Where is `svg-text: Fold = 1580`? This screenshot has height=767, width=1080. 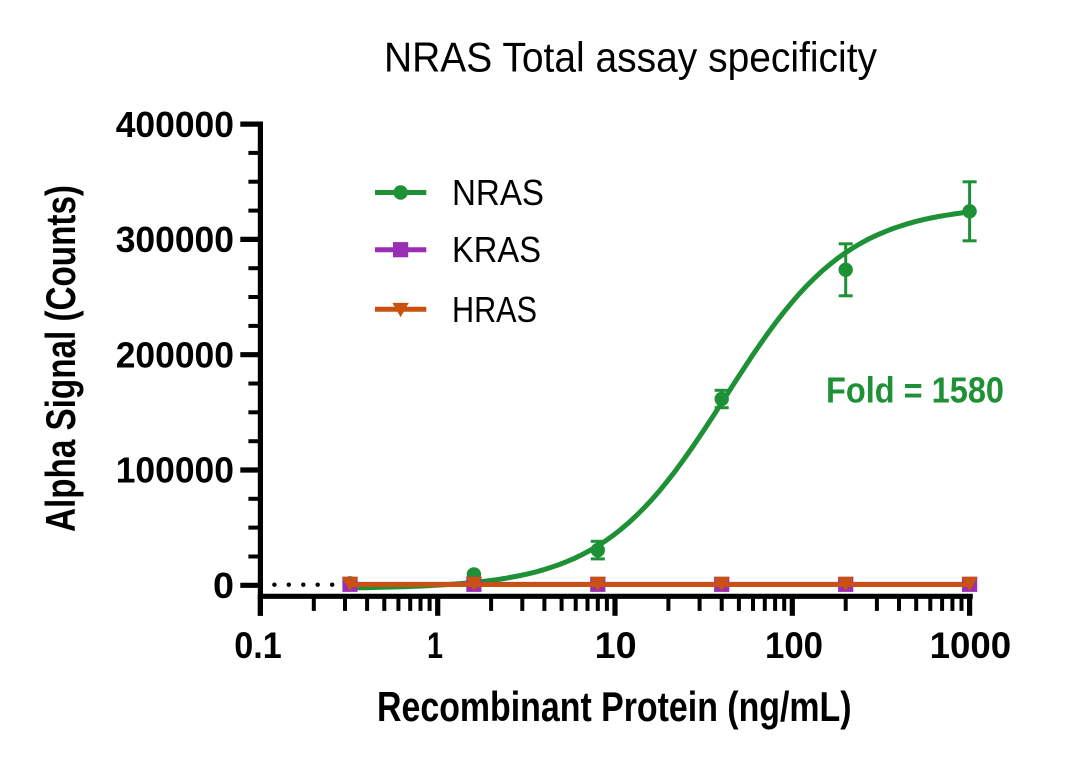
svg-text: Fold = 1580 is located at coordinates (915, 390).